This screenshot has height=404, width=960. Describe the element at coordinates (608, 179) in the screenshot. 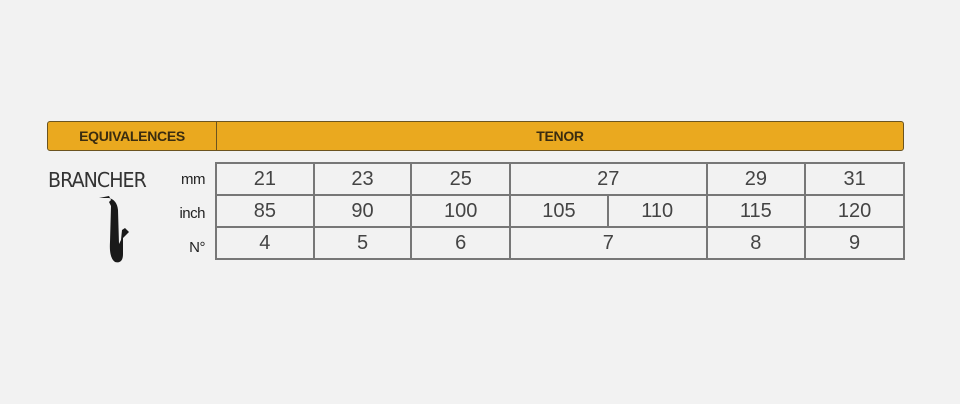

I see `table-cell: 27` at that location.